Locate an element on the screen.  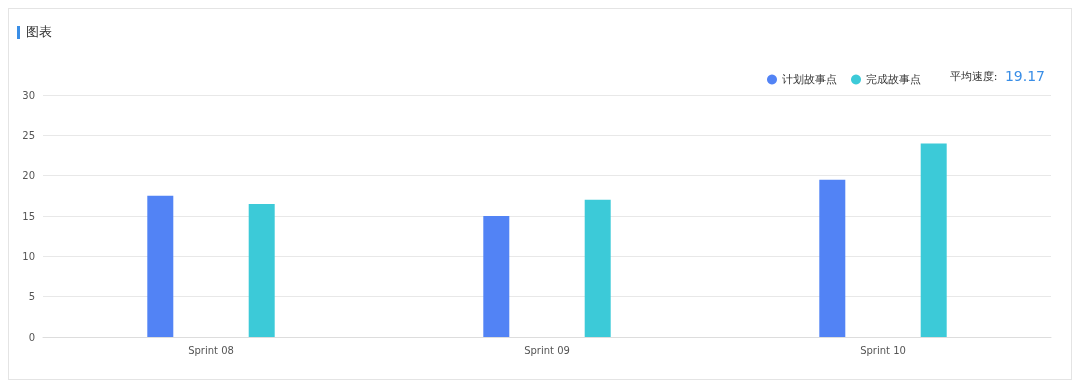
chart-title: 图表 is located at coordinates (39, 32).